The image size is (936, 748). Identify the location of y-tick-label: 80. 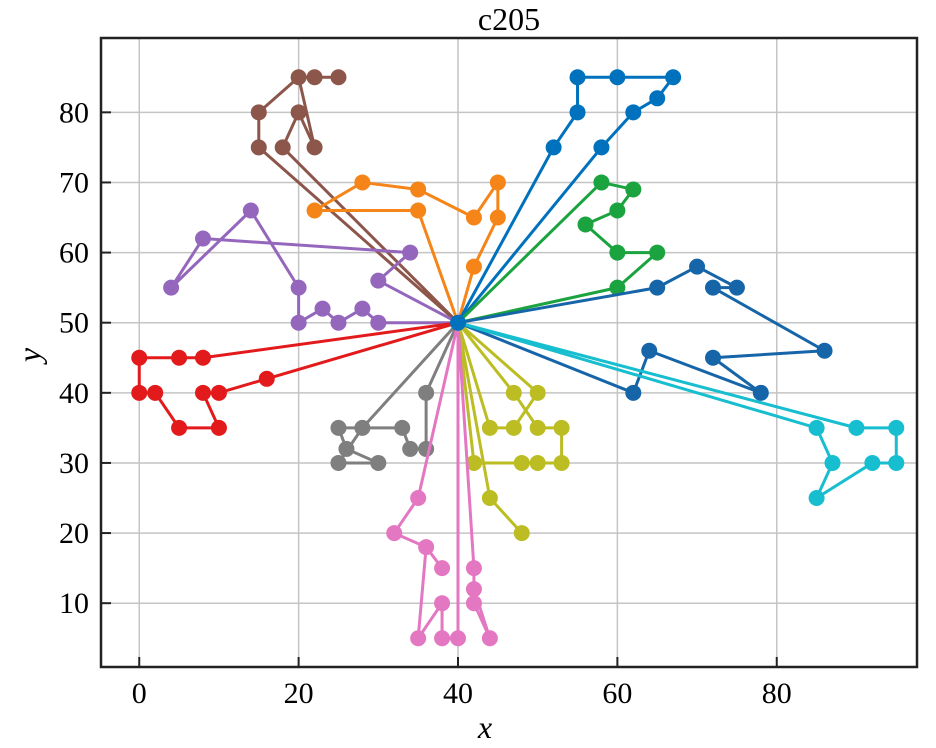
(74, 112).